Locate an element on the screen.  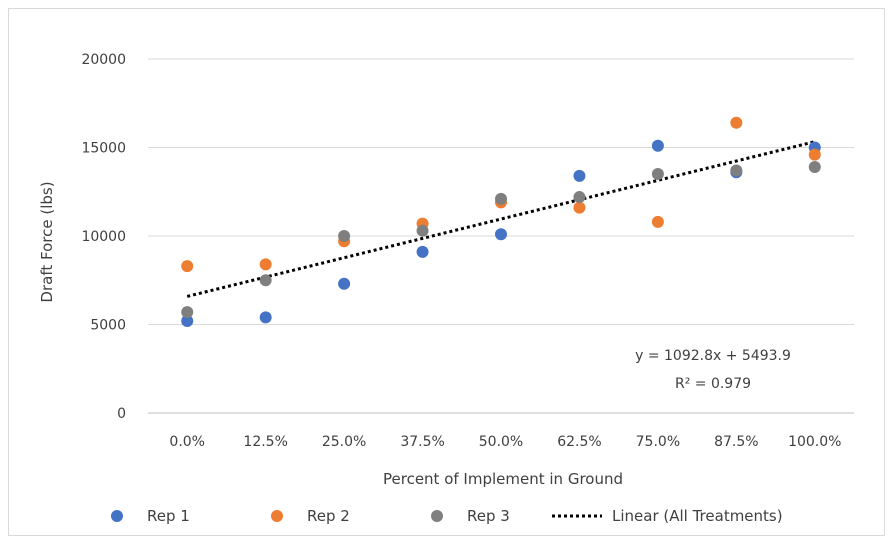
x-tick-label: 62.5% is located at coordinates (579, 442).